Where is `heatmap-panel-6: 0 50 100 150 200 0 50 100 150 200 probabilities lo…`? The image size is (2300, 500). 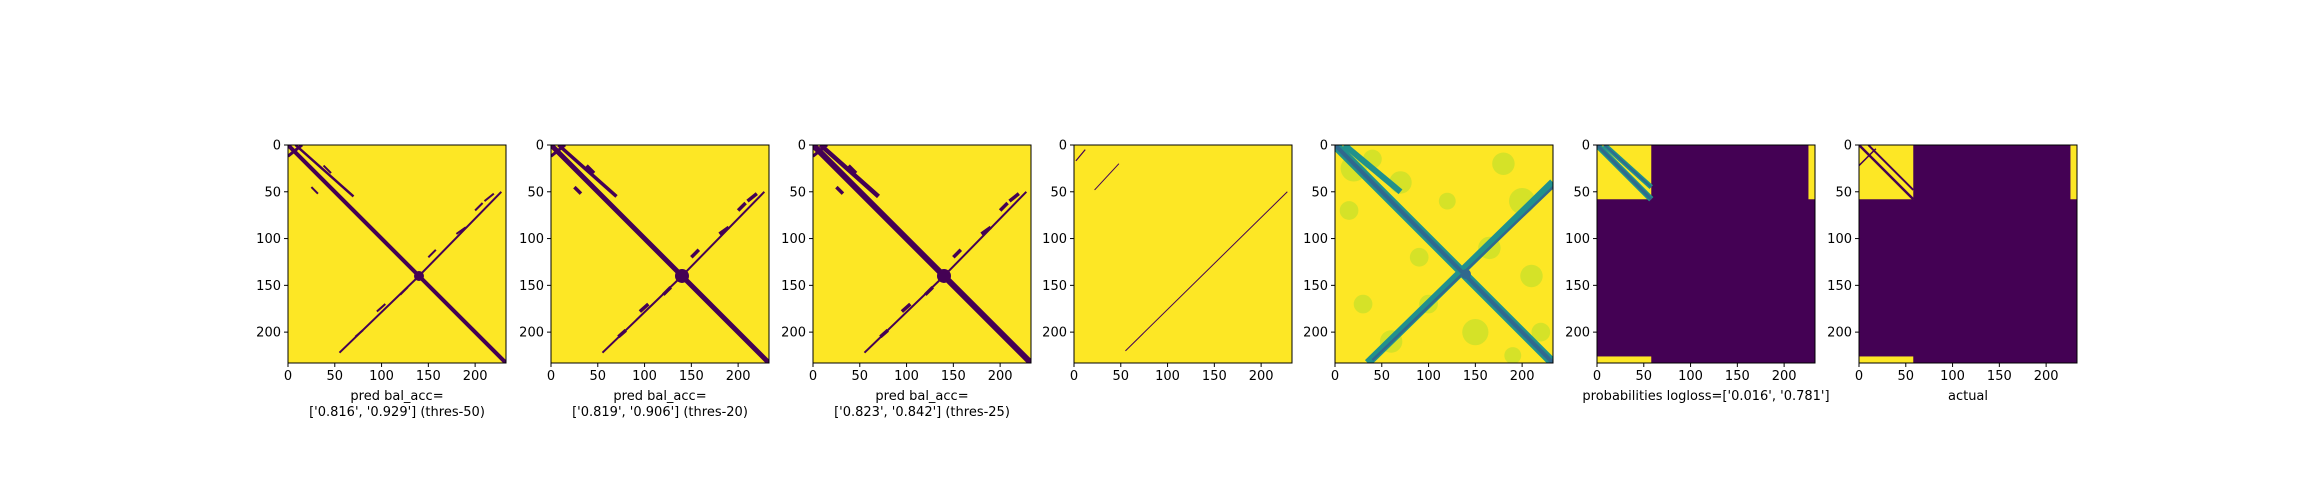
heatmap-panel-6: 0 50 100 150 200 0 50 100 150 200 probabilities lo… is located at coordinates (1697, 272).